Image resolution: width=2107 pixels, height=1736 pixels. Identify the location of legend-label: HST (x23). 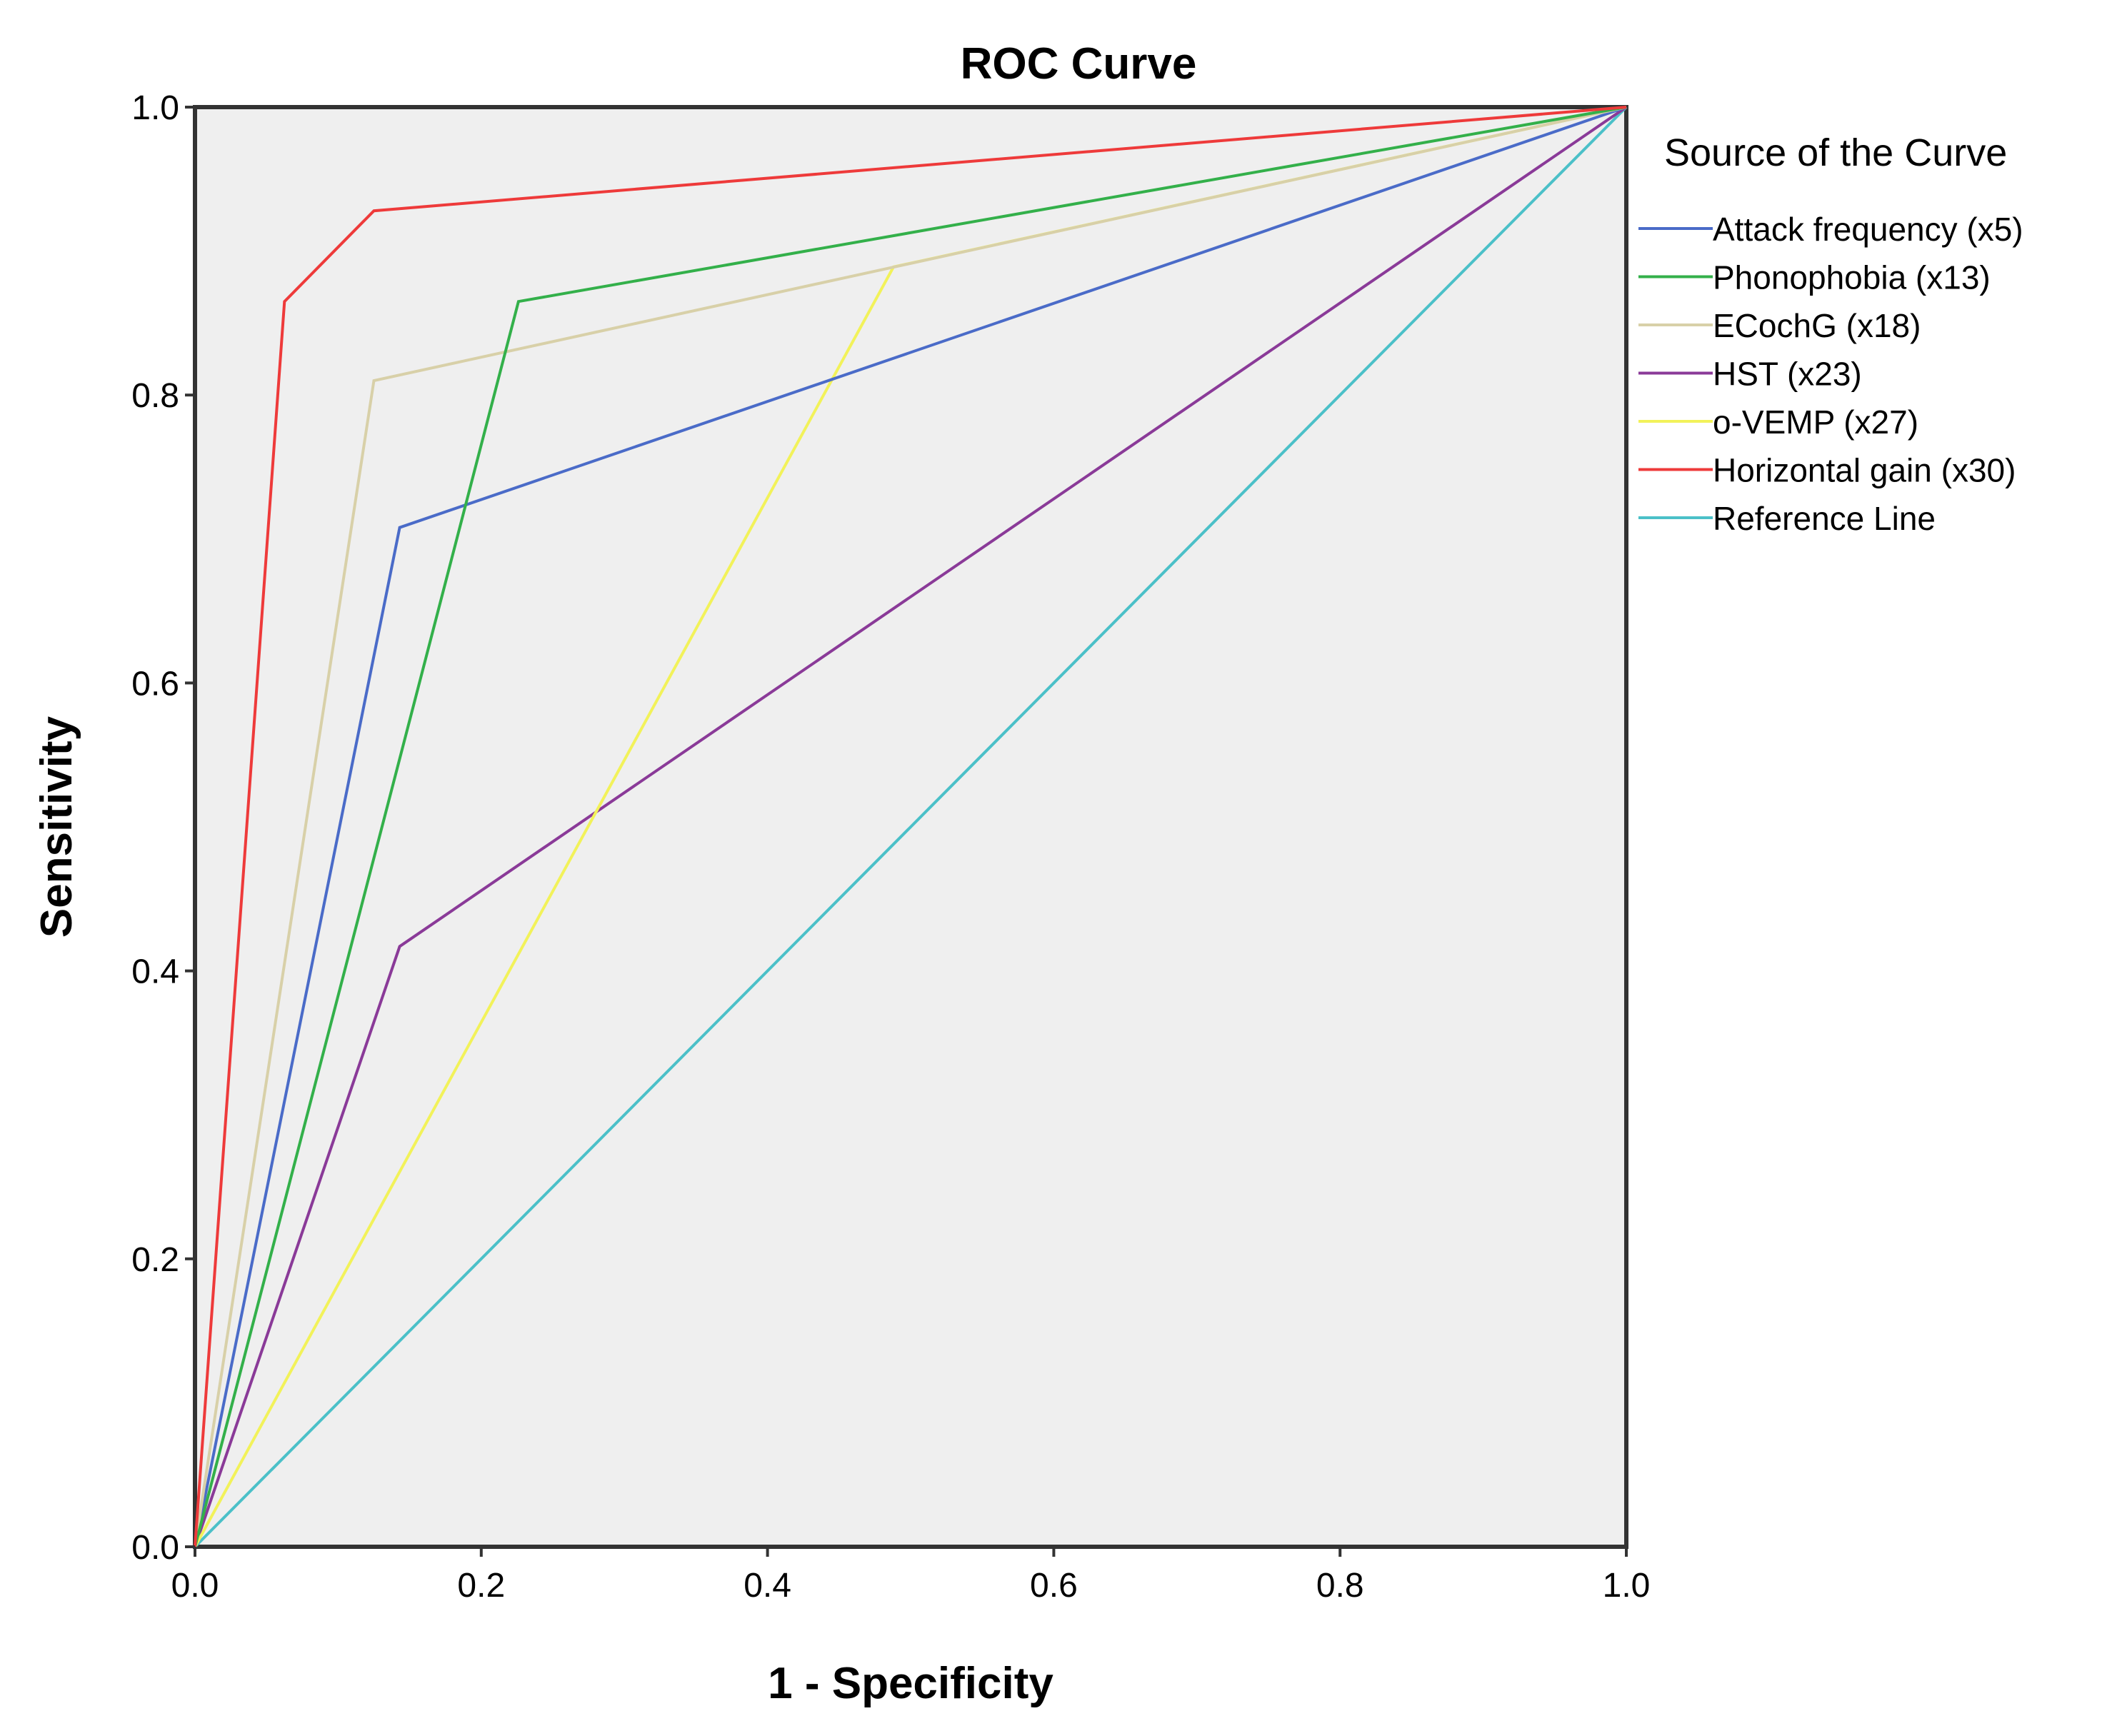
(1787, 374).